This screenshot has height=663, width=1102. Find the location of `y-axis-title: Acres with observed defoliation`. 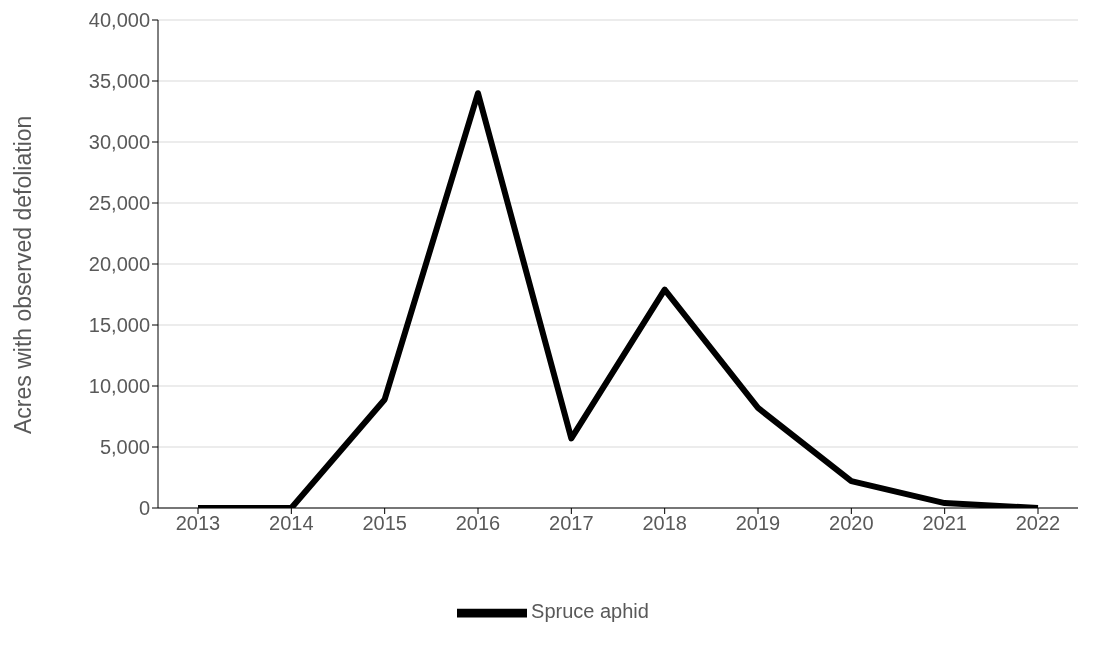

y-axis-title: Acres with observed defoliation is located at coordinates (23, 274).